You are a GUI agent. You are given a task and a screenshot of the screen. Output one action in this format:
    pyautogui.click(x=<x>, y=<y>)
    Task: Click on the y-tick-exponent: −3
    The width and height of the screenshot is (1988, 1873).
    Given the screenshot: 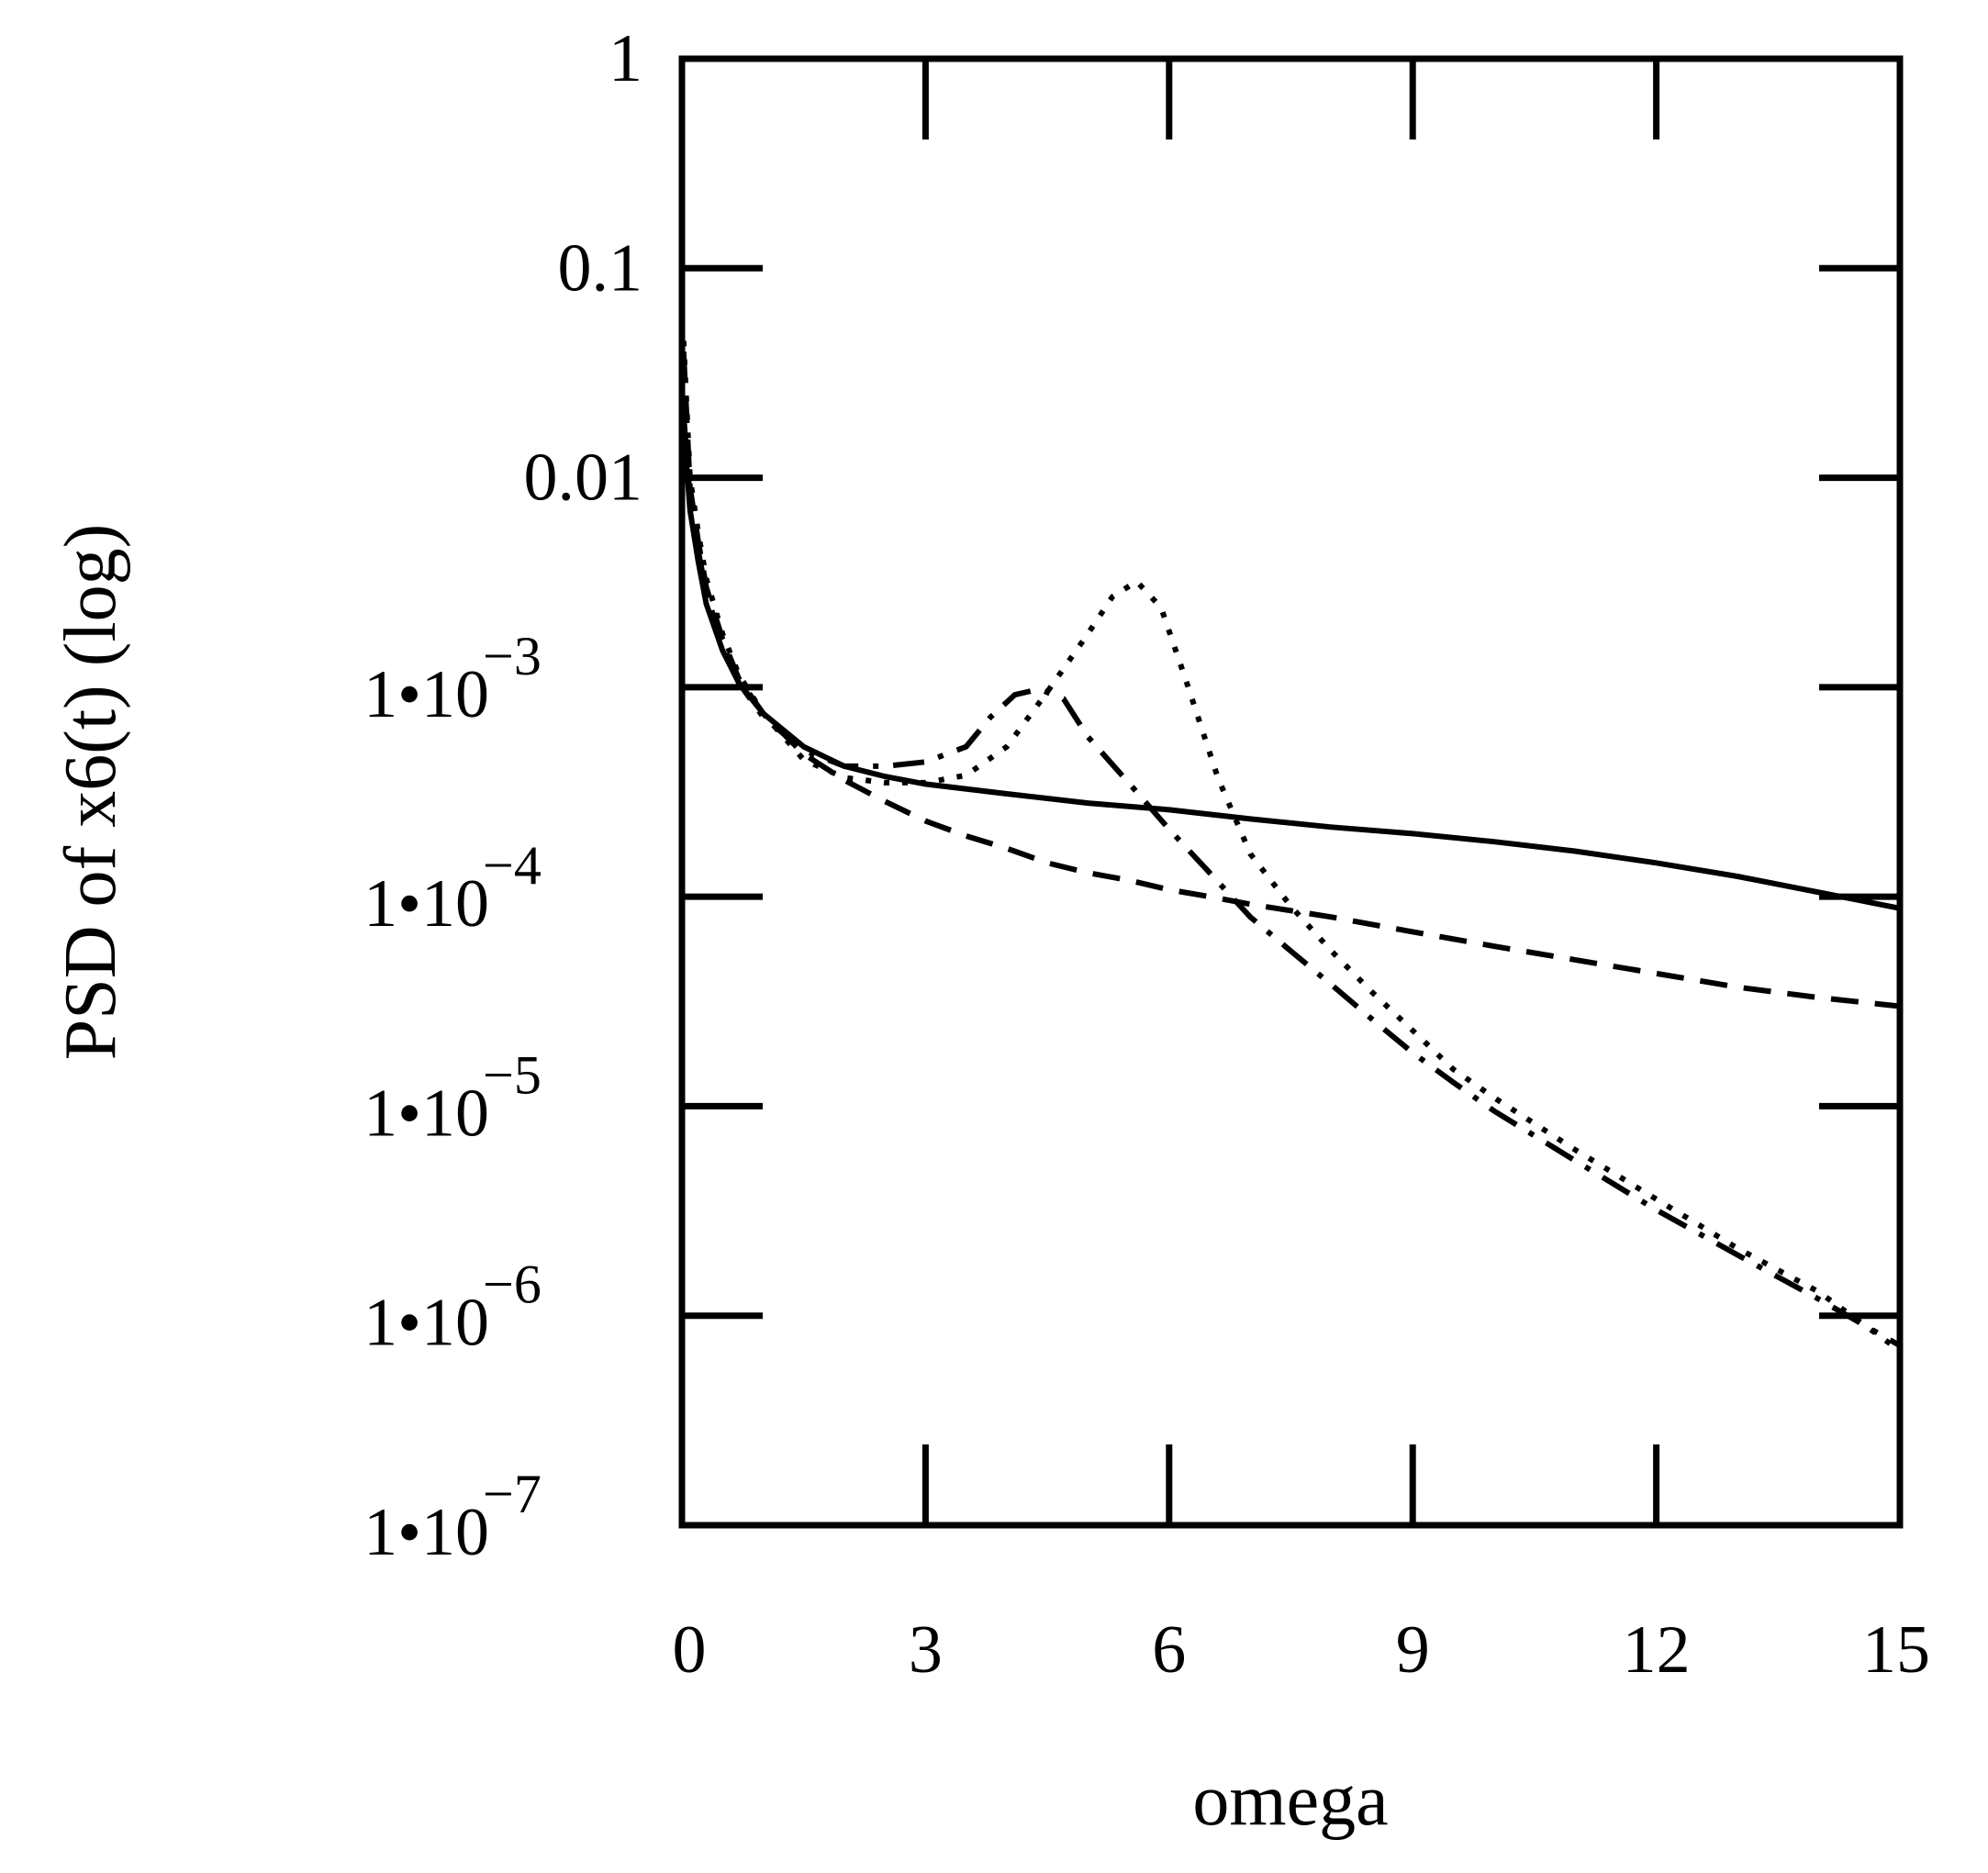 What is the action you would take?
    pyautogui.click(x=512, y=656)
    